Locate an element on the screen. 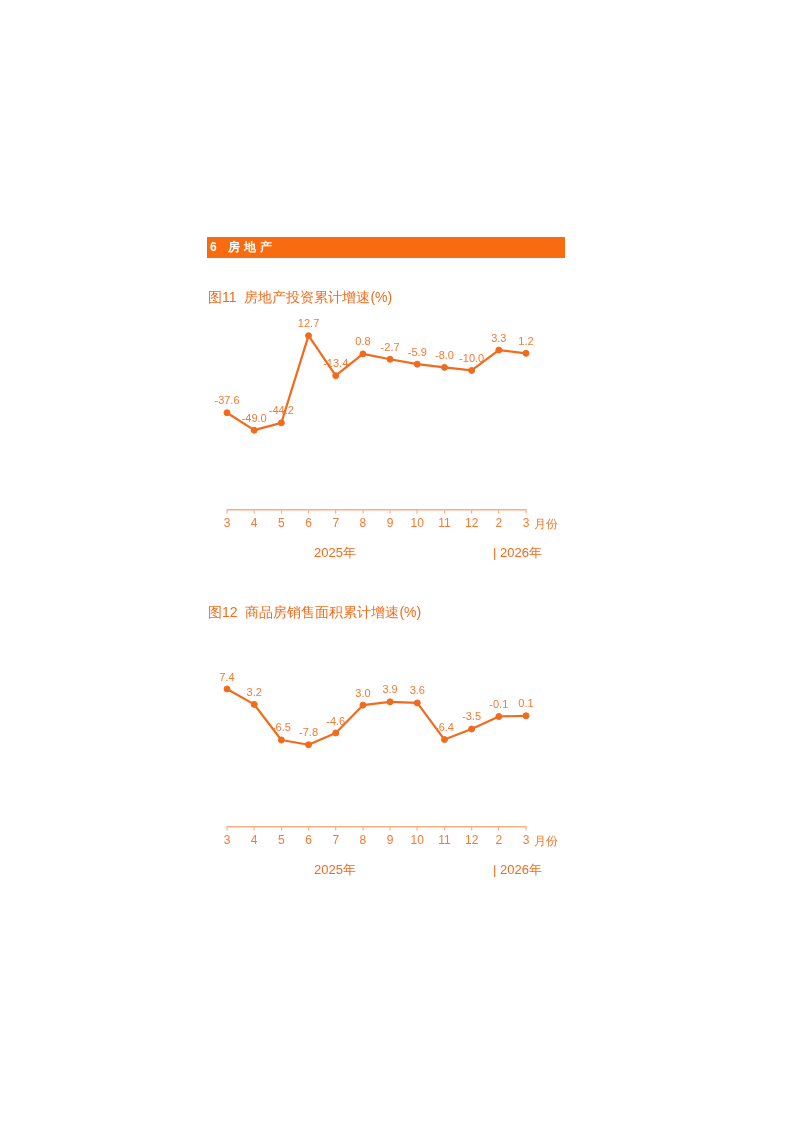 The image size is (794, 1123). data-label: 3.2 is located at coordinates (254, 691).